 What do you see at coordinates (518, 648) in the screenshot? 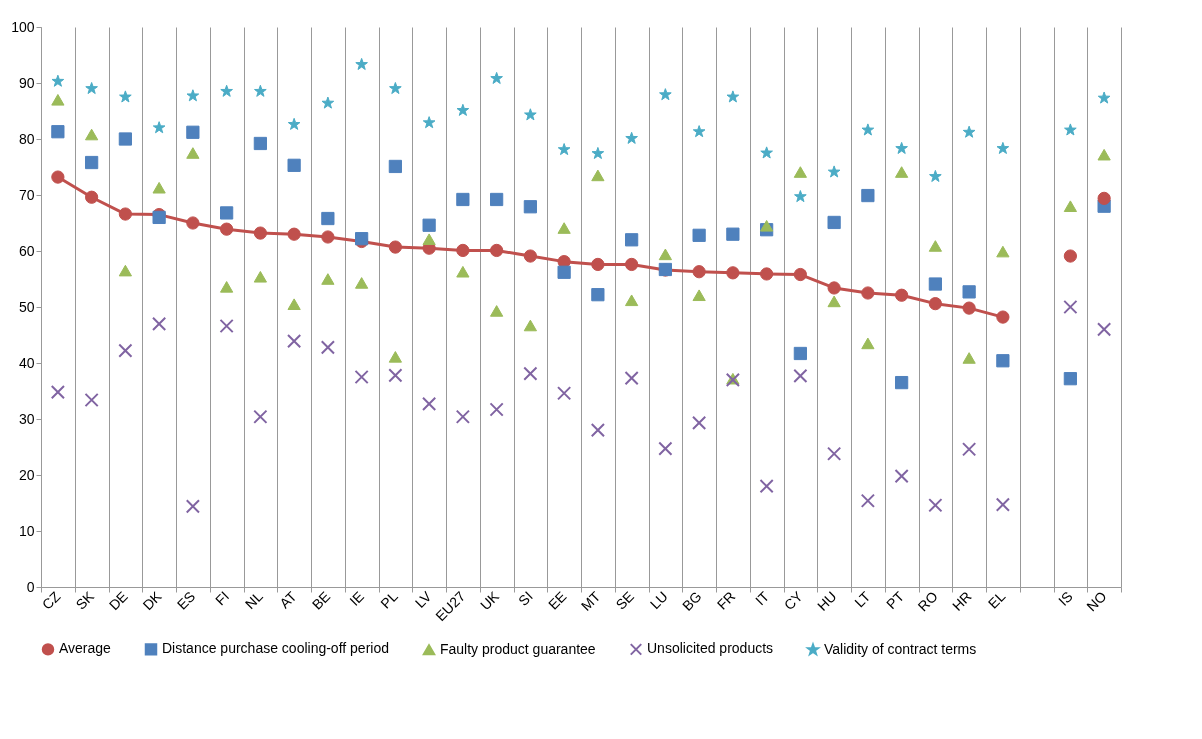
I see `legend-label: Faulty product guarantee` at bounding box center [518, 648].